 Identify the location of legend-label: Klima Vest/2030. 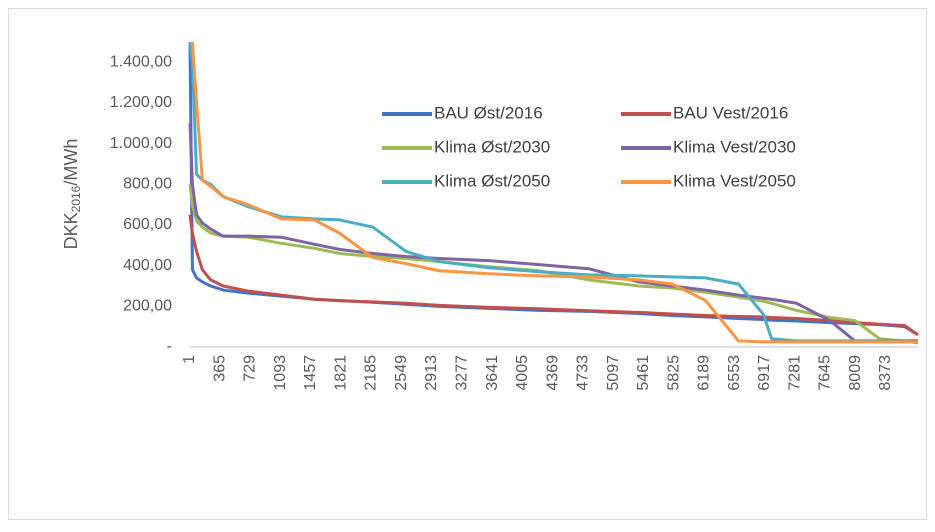
(734, 146).